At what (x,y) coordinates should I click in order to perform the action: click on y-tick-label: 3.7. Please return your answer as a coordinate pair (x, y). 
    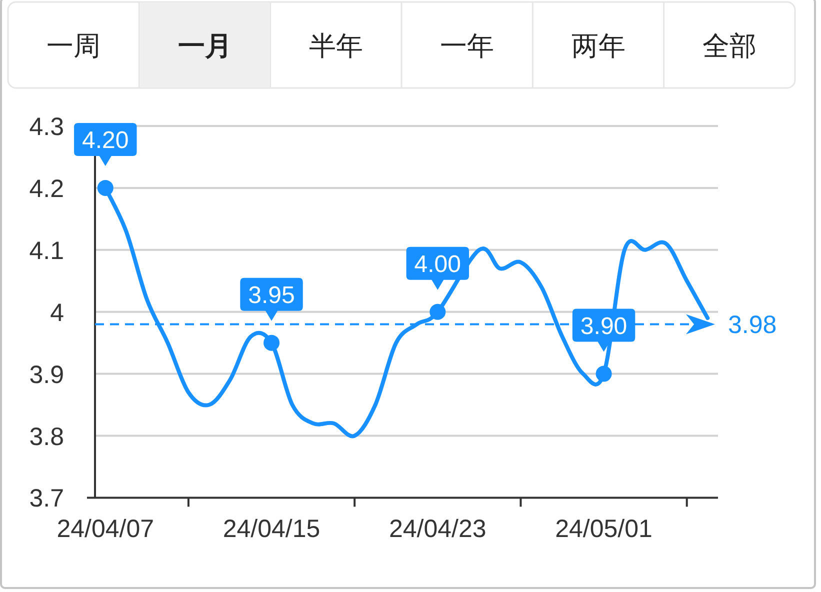
    Looking at the image, I should click on (46, 498).